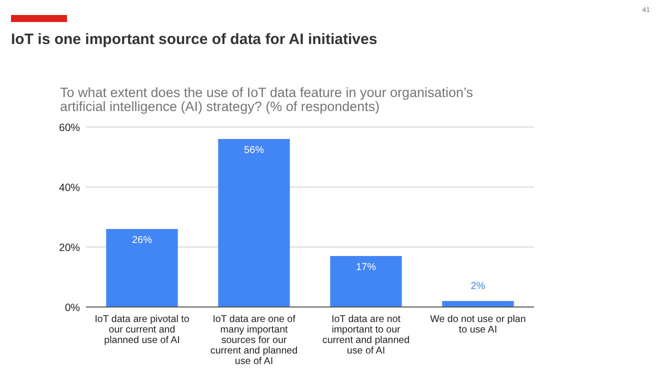  Describe the element at coordinates (142, 240) in the screenshot. I see `data-label: 26%` at that location.